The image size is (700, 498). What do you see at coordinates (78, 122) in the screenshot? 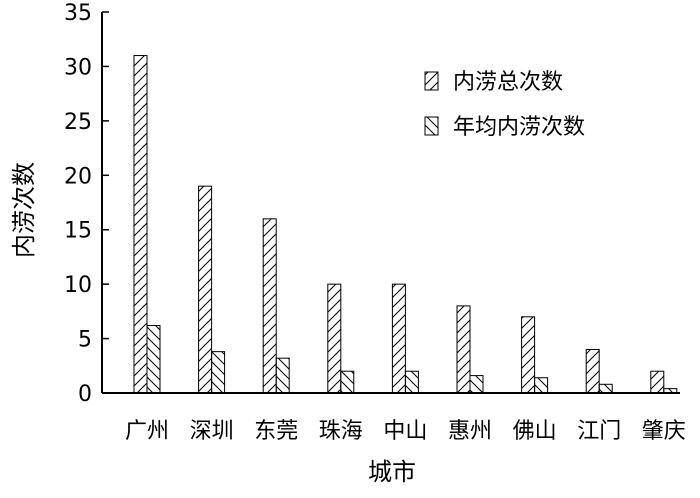
I see `y-tick-label: 25` at bounding box center [78, 122].